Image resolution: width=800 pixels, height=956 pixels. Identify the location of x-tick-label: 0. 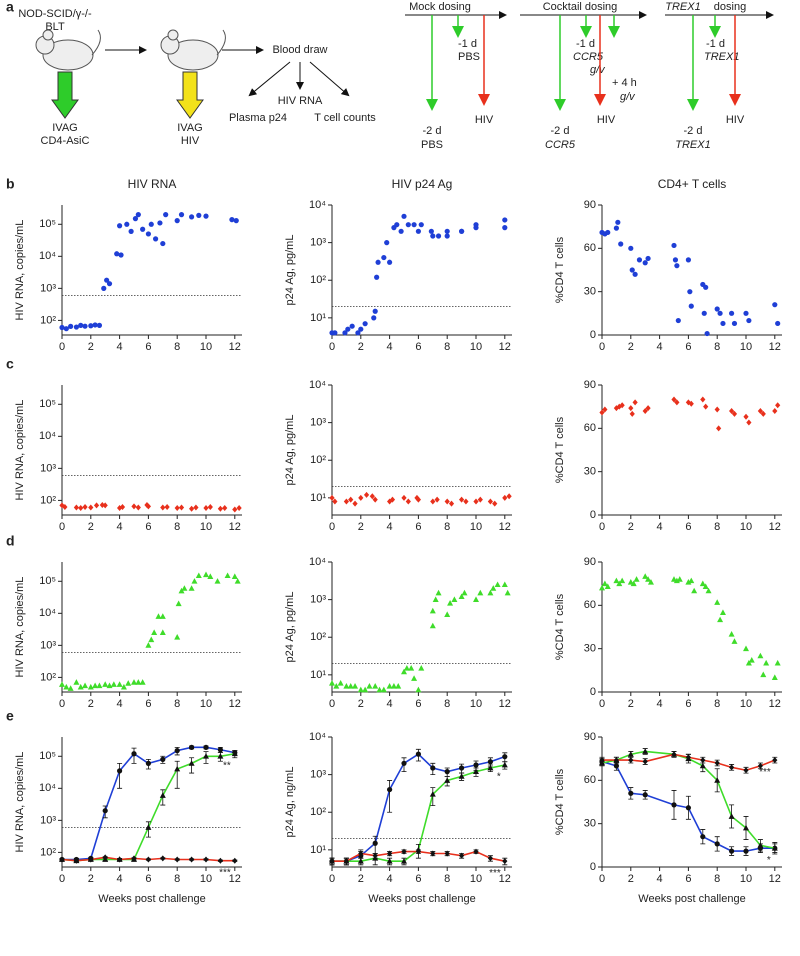
(332, 879).